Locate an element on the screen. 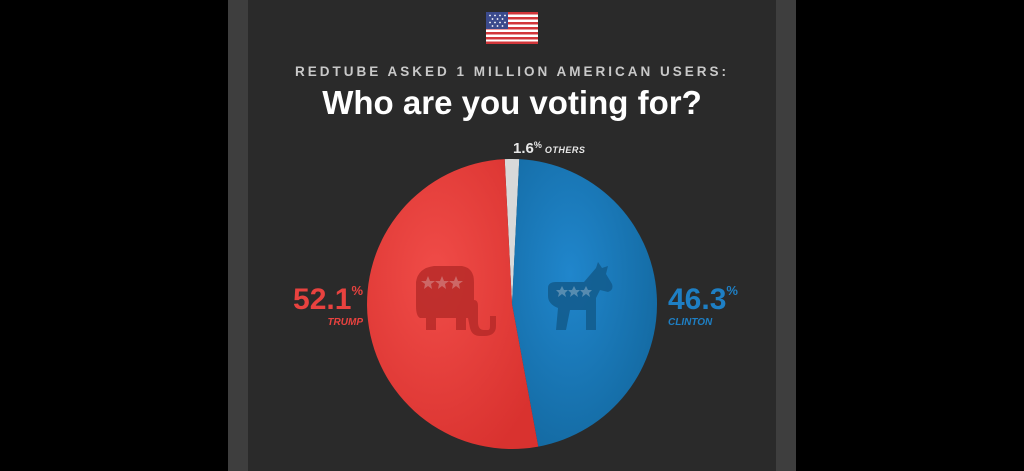 This screenshot has width=1024, height=471. clinton-value: 46.3 is located at coordinates (697, 299).